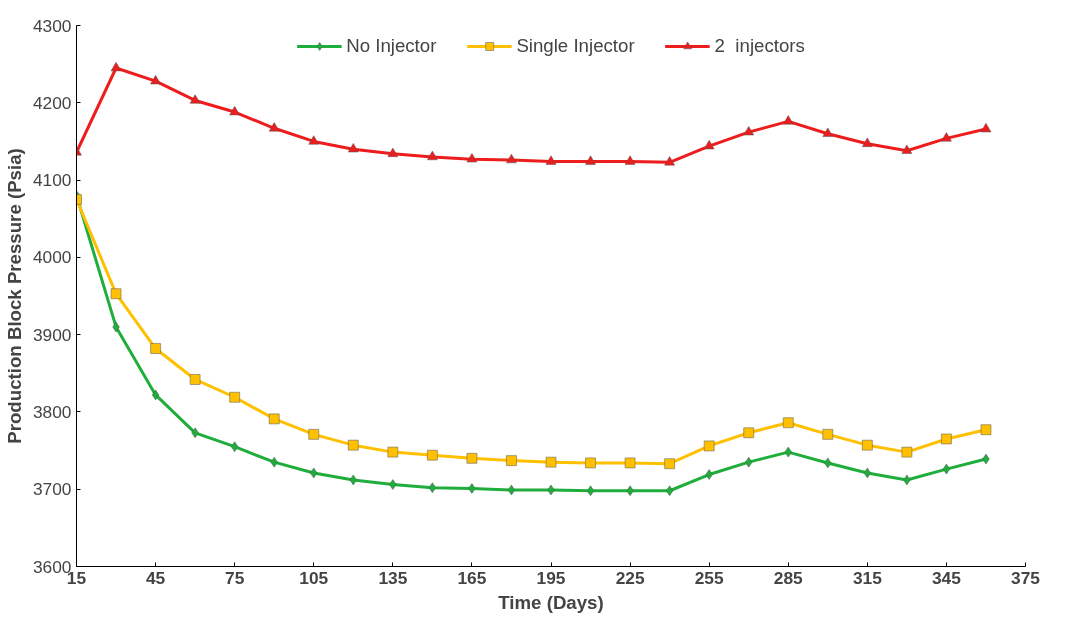 This screenshot has width=1071, height=623. What do you see at coordinates (52, 489) in the screenshot?
I see `y-tick-label: 3700` at bounding box center [52, 489].